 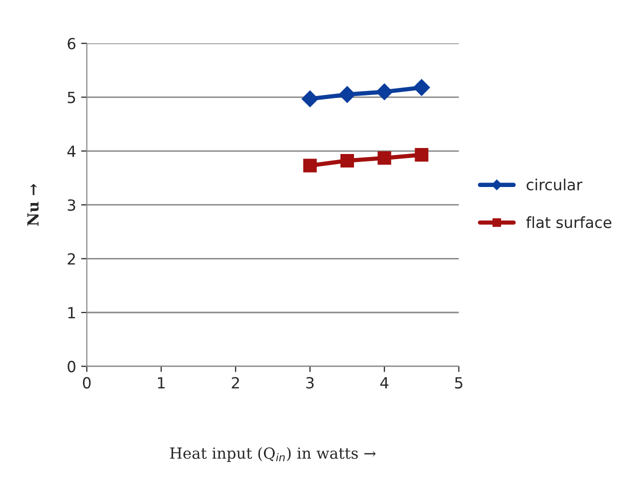 What do you see at coordinates (72, 205) in the screenshot?
I see `y-tick-label: 3` at bounding box center [72, 205].